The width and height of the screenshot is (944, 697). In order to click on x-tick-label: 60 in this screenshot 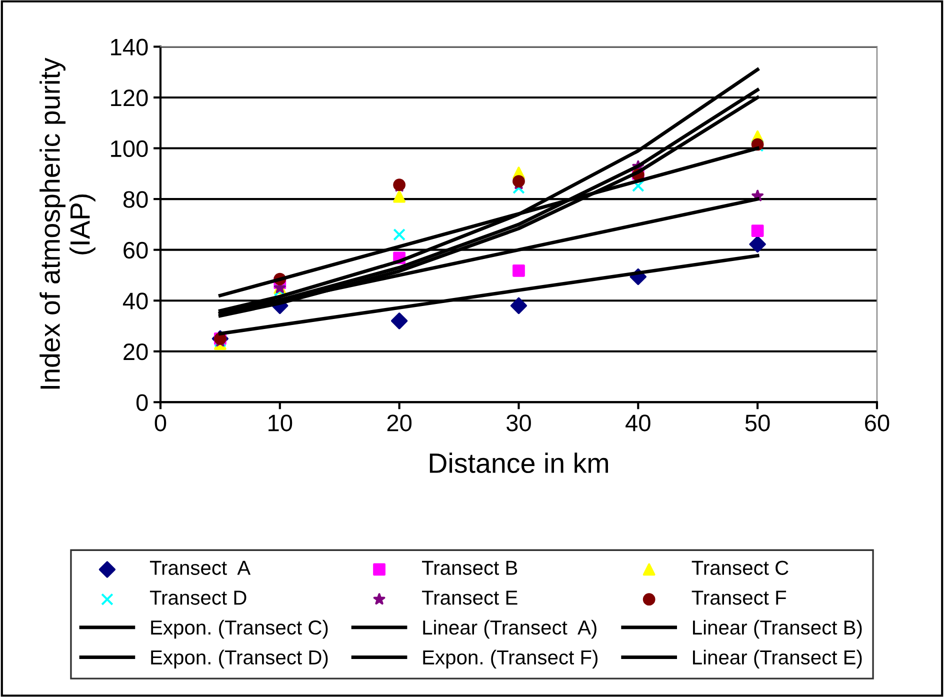, I will do `click(877, 423)`.